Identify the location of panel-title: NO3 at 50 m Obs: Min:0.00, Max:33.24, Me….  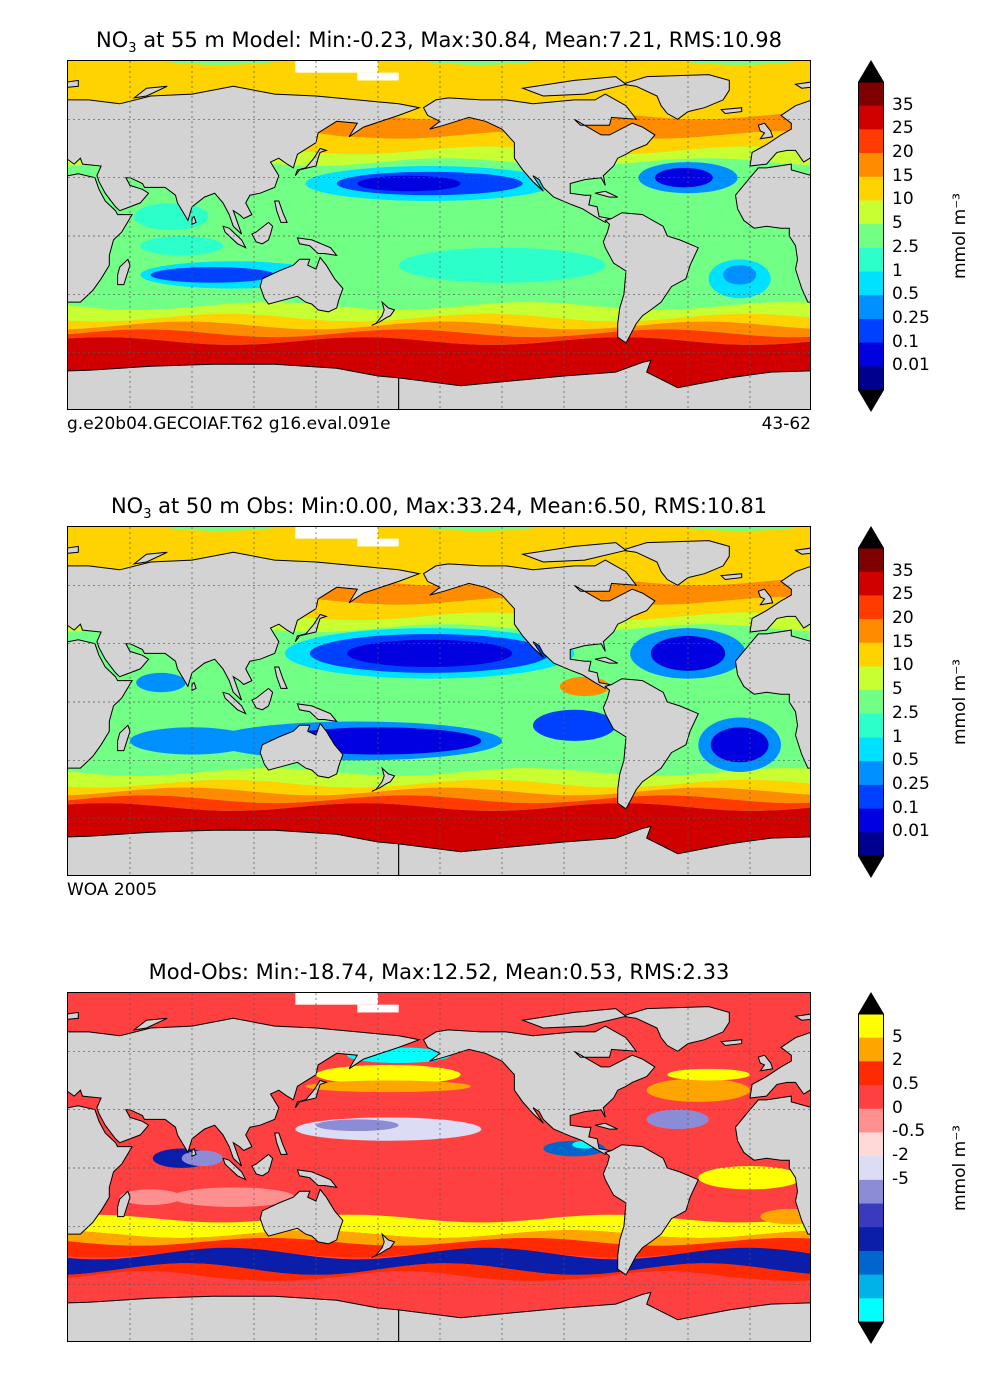
(439, 508).